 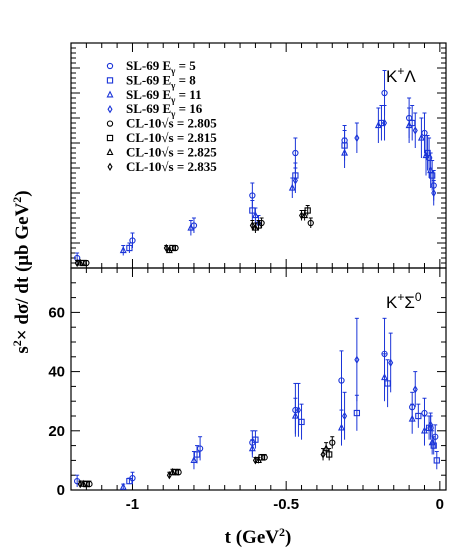 I want to click on data-point-p0-s7-pt1, so click(x=166, y=248).